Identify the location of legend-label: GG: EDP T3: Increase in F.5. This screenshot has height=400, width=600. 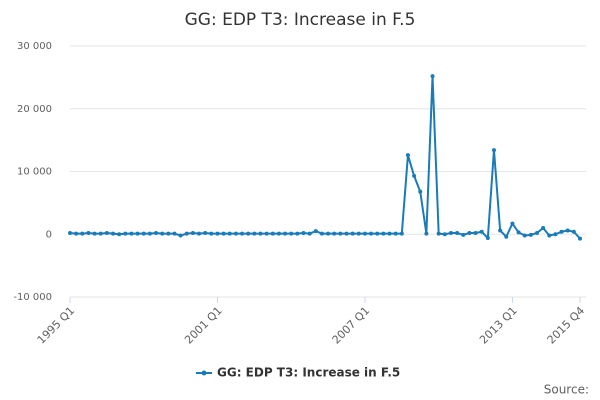
(308, 373).